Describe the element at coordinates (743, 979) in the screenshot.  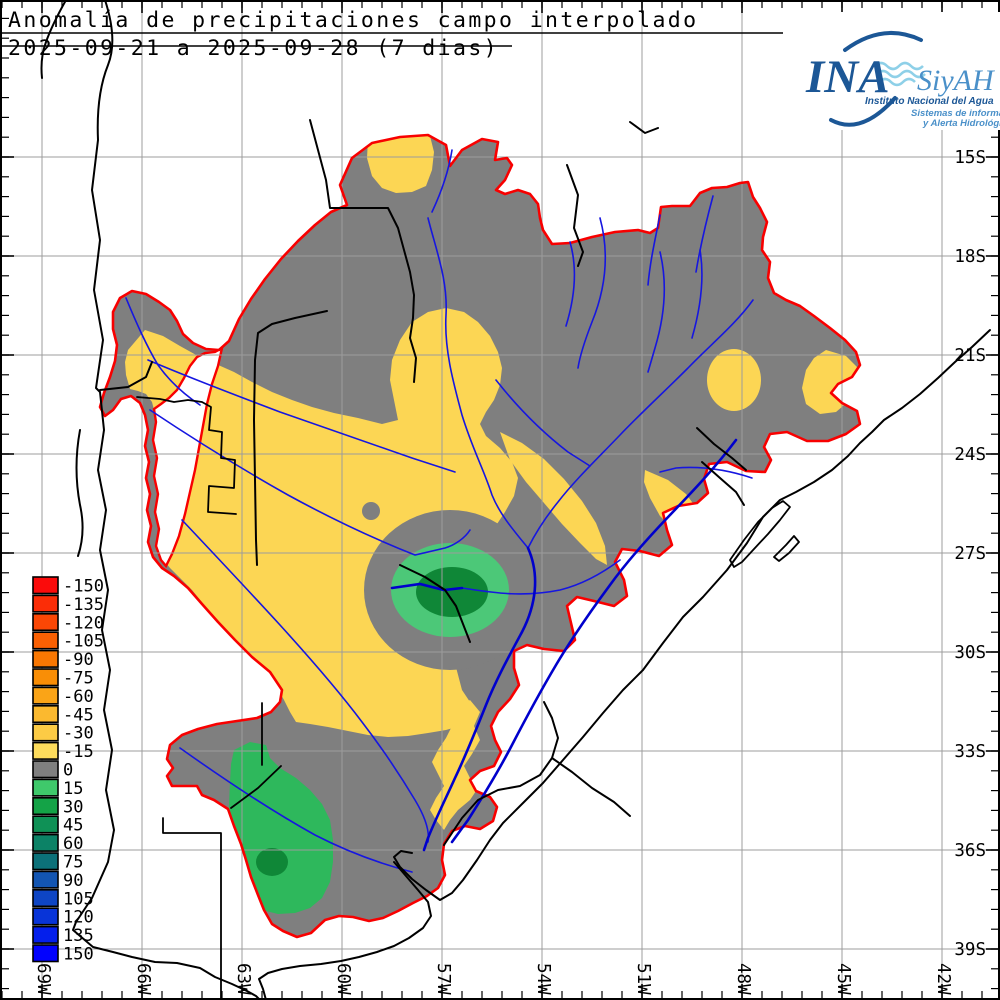
I see `lon-label: 48W` at that location.